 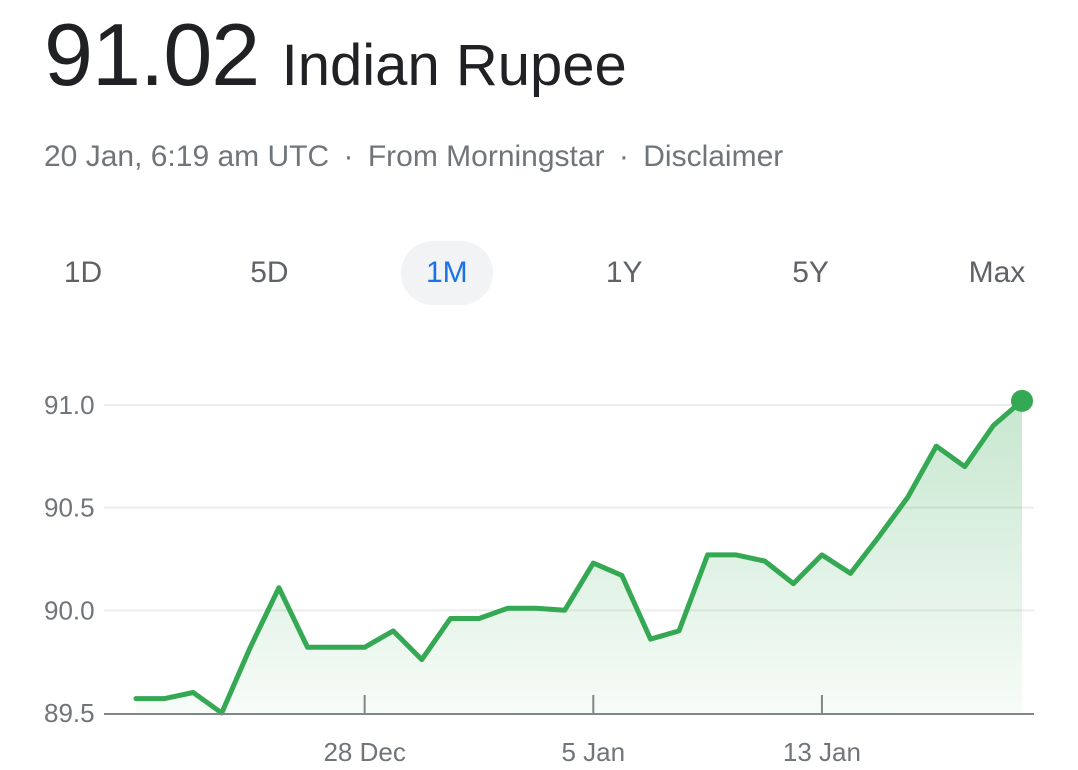 What do you see at coordinates (593, 752) in the screenshot?
I see `x-tick-label: 5 Jan` at bounding box center [593, 752].